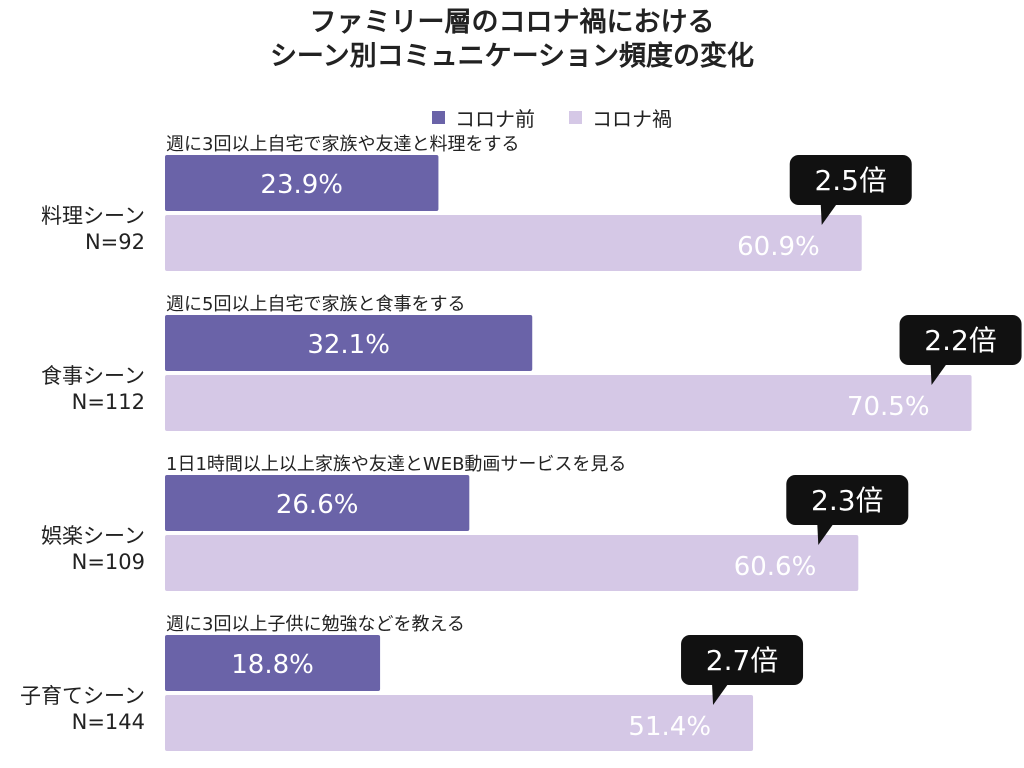  Describe the element at coordinates (108, 402) in the screenshot. I see `sample-size-label: N=112` at that location.